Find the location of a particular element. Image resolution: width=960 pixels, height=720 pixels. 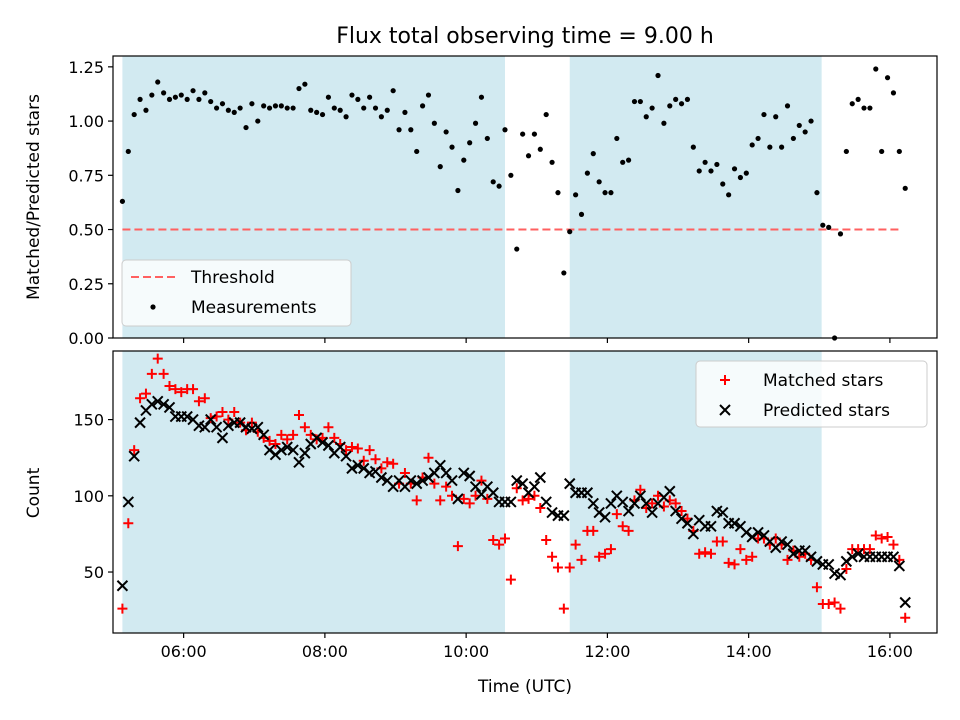

bottom-y-tick-label: 100 is located at coordinates (88, 496).